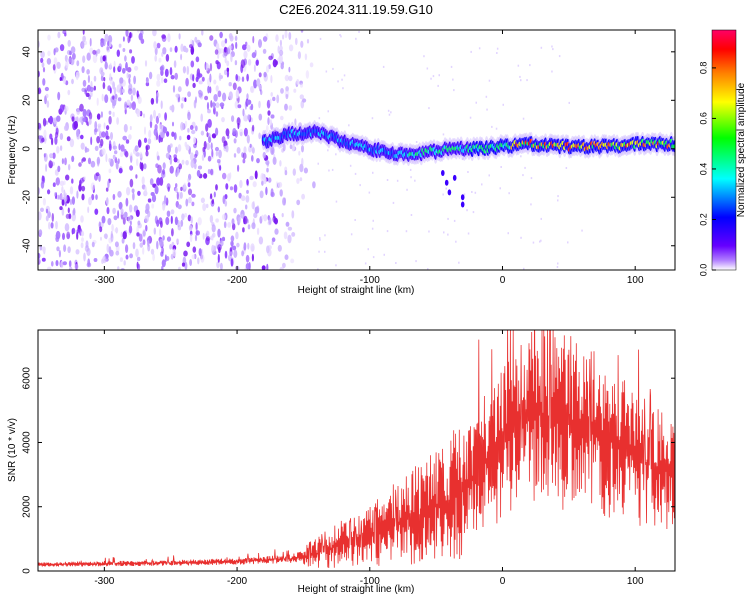 The height and width of the screenshot is (600, 750). I want to click on y-tick-label: 4000, so click(27, 442).